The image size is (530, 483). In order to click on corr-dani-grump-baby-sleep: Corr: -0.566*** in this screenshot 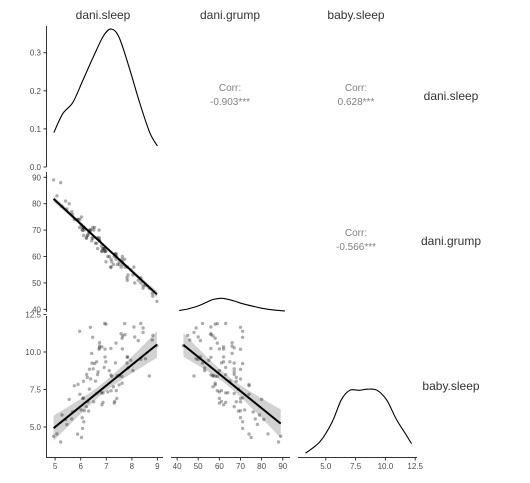, I will do `click(356, 240)`.